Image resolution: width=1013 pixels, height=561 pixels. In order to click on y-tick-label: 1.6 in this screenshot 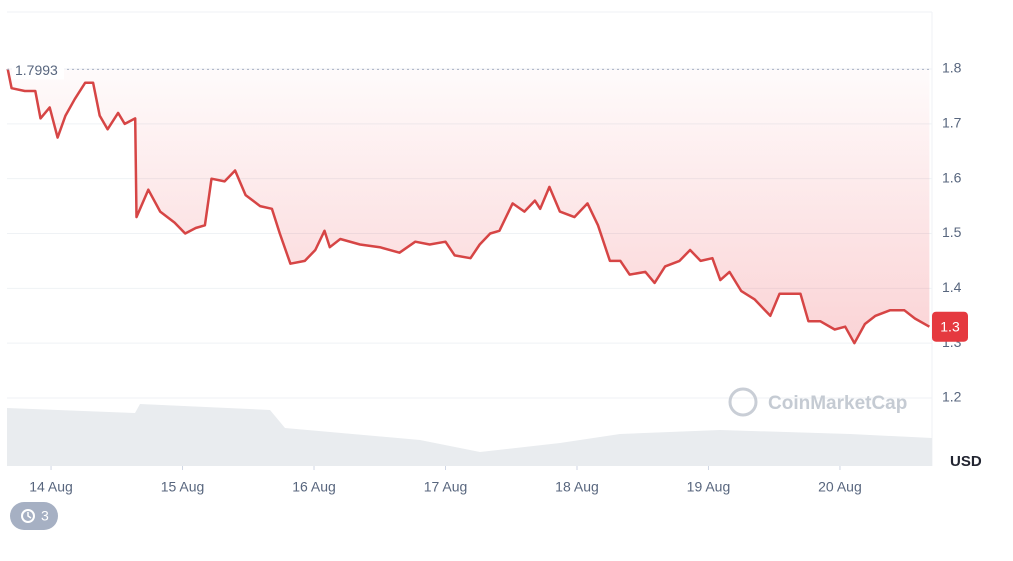, I will do `click(952, 177)`.